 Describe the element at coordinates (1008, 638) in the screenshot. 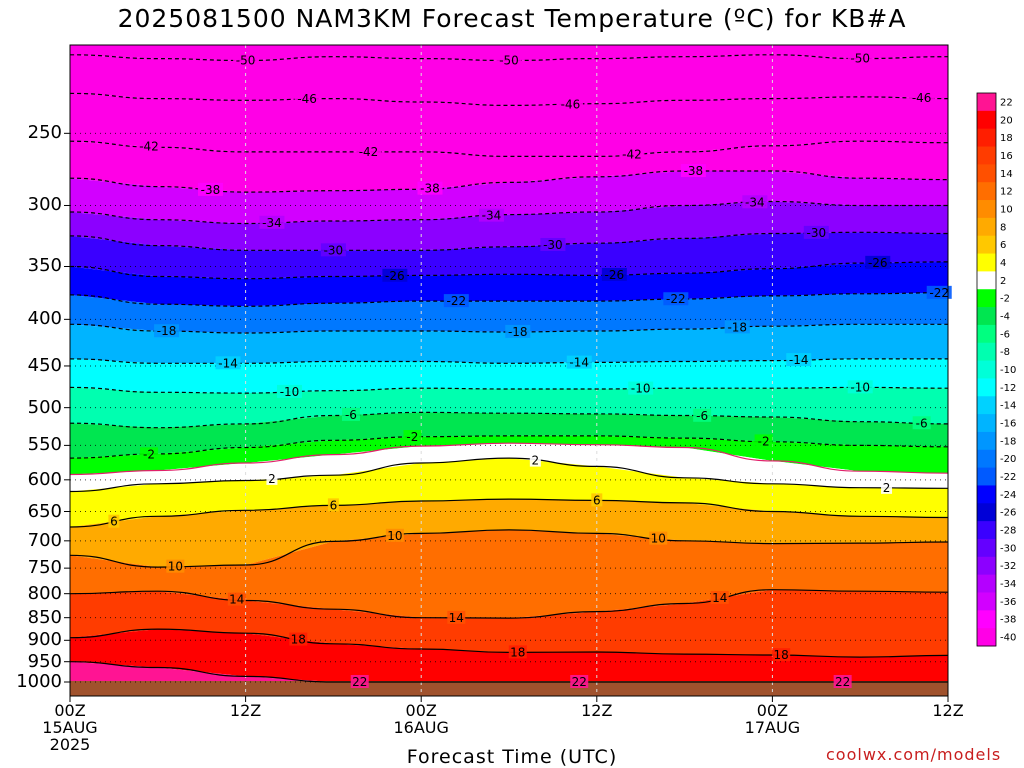

I see `colorbar-label: -40` at that location.